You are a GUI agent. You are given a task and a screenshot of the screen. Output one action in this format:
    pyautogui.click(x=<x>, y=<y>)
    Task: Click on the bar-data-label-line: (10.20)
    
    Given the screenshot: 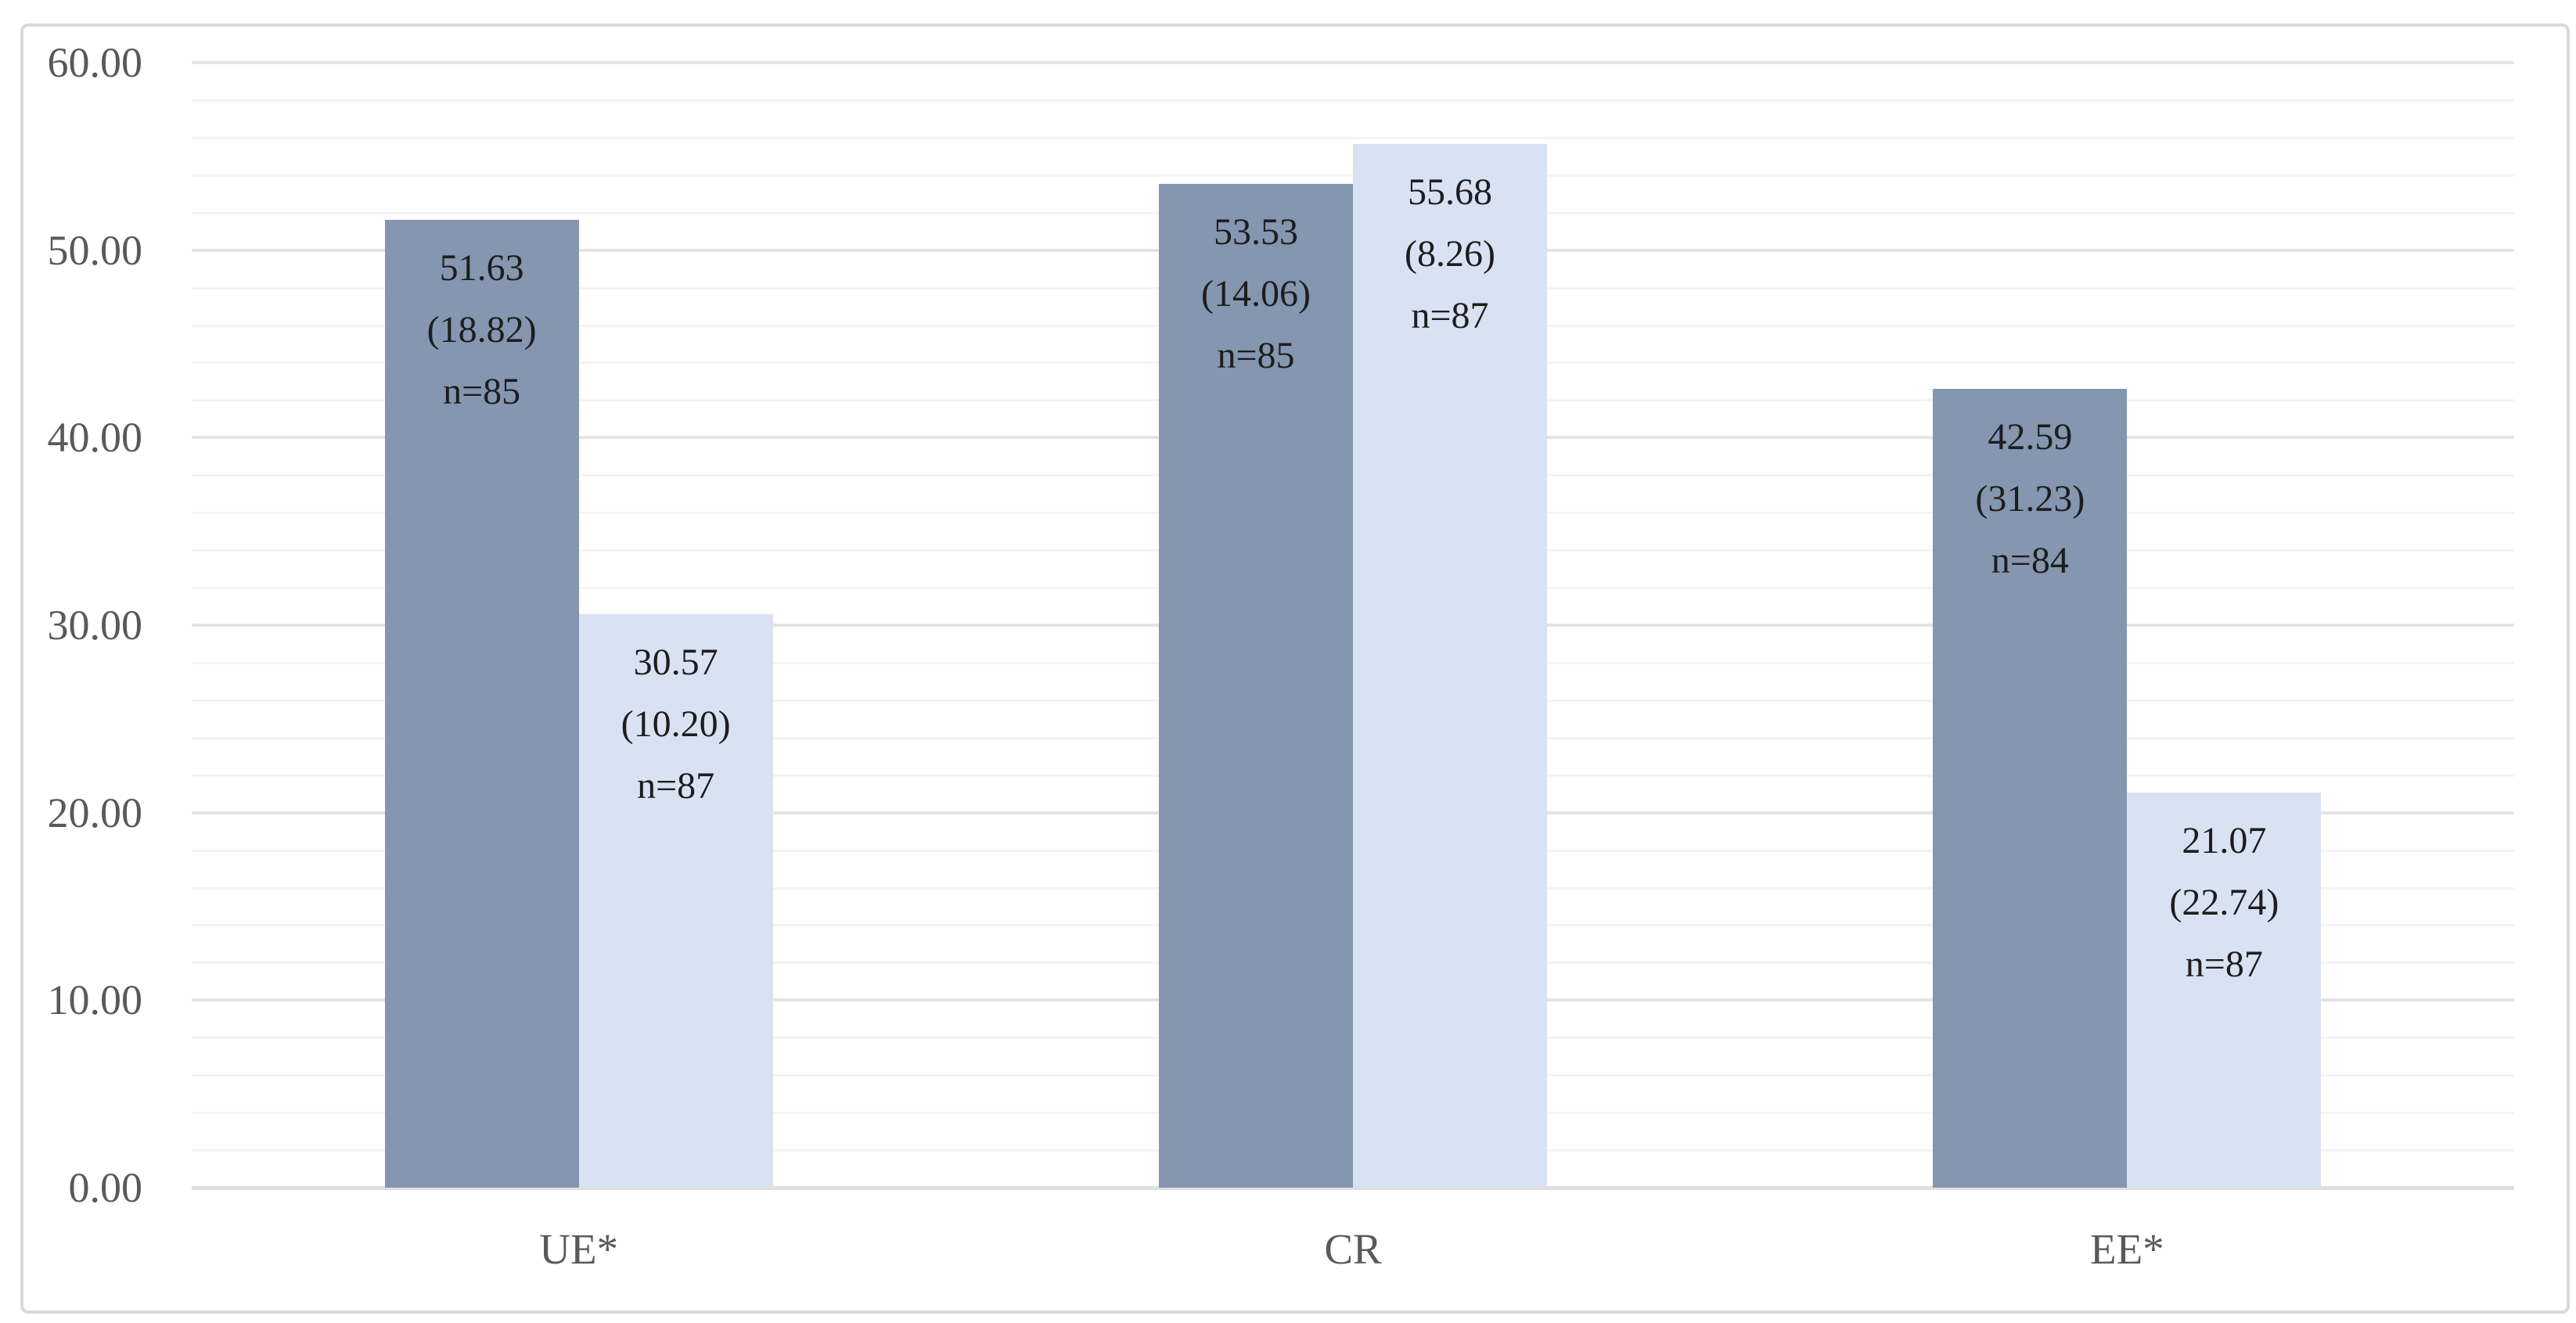 What is the action you would take?
    pyautogui.click(x=676, y=724)
    